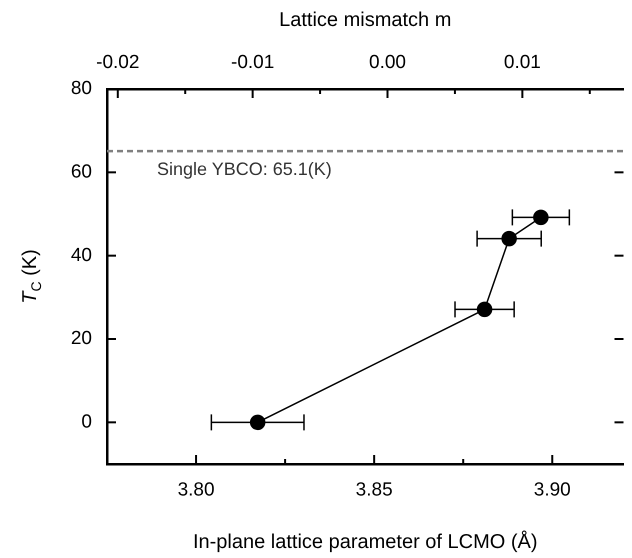 The height and width of the screenshot is (558, 632). Describe the element at coordinates (252, 62) in the screenshot. I see `x2-tick-label: -0.01` at that location.